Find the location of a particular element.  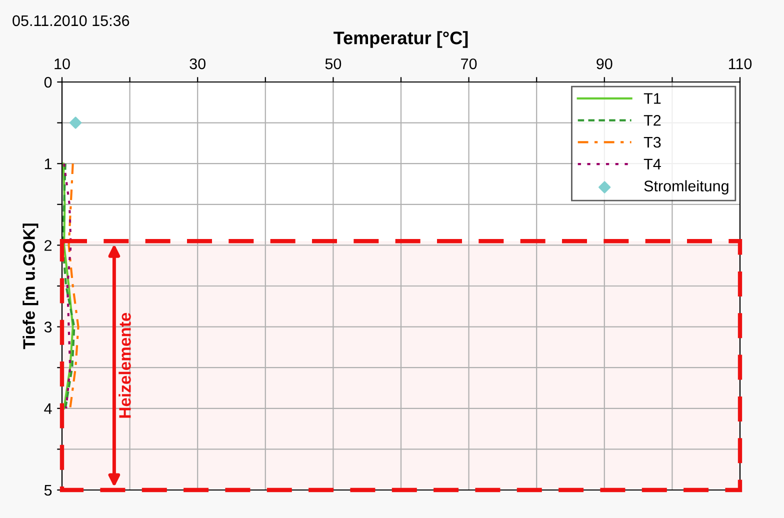

legend-label: Stromleitung is located at coordinates (686, 187).